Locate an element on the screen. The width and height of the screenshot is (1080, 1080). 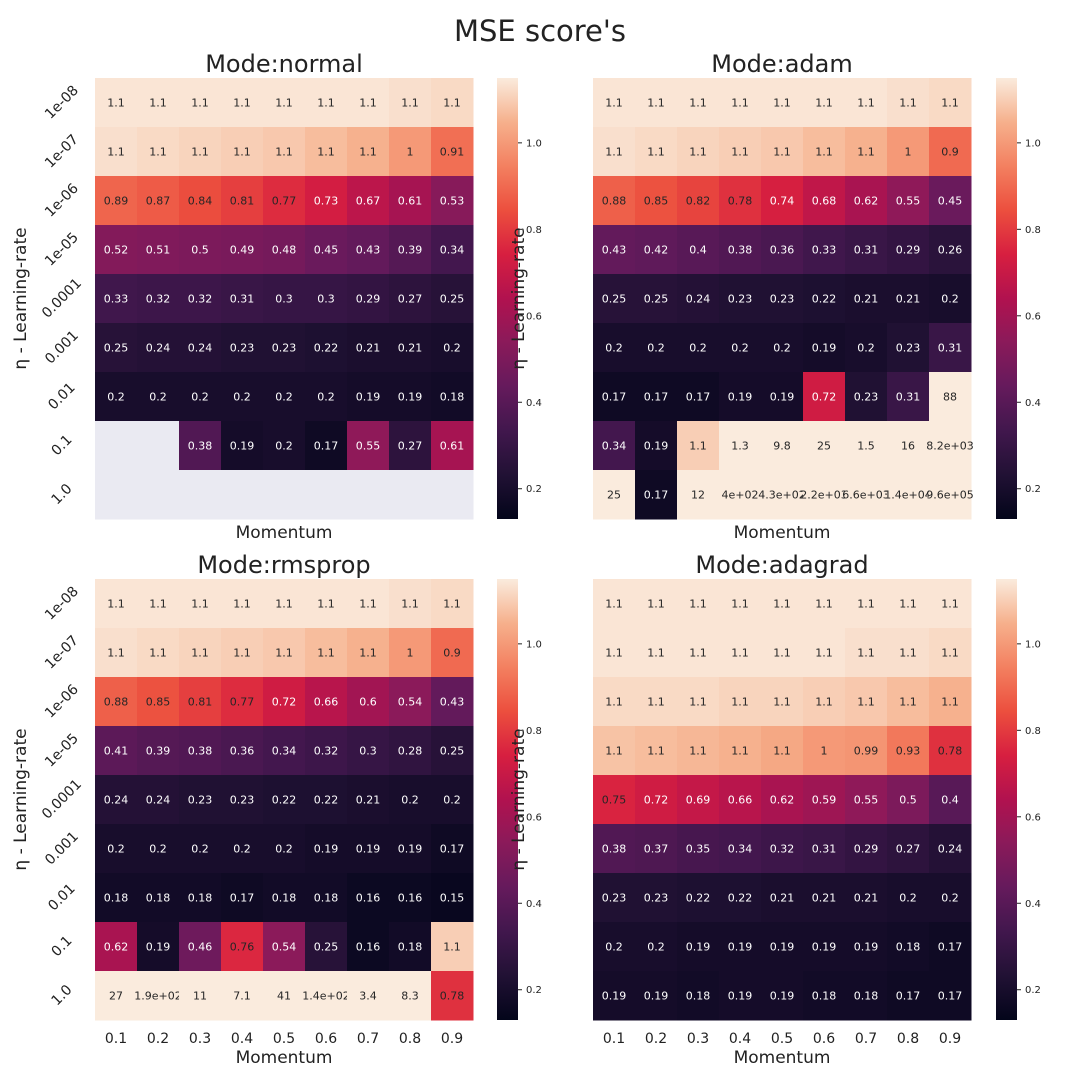
cell-label: 0.29 is located at coordinates (866, 849).